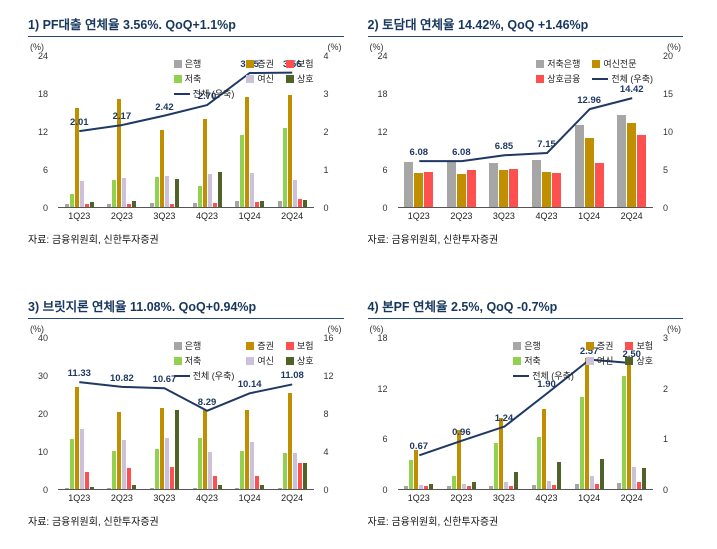  I want to click on left-axis-ticks: 0 10 20 30 40, so click(42, 414).